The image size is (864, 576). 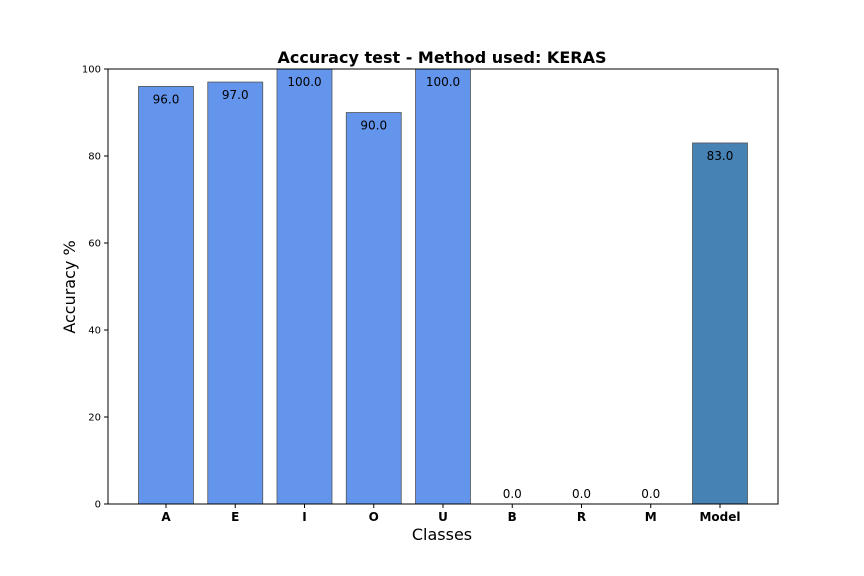 I want to click on bar-o, so click(x=373, y=308).